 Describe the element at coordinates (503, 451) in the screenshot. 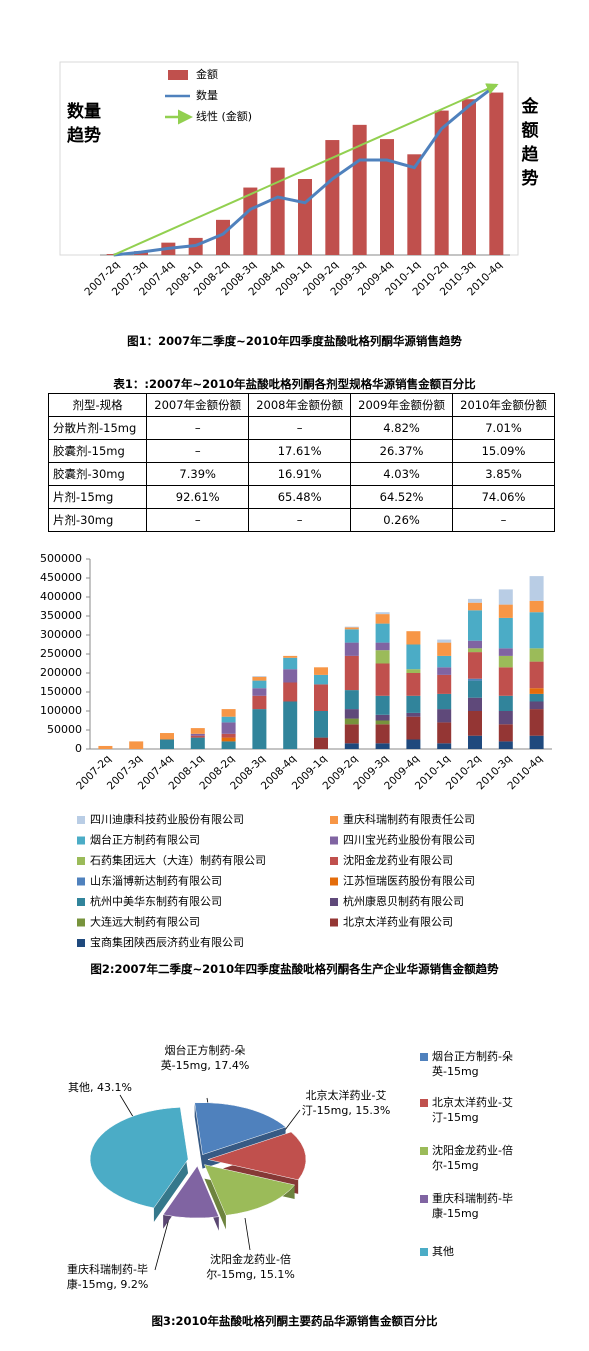

I see `table-cell: 15.09%` at that location.